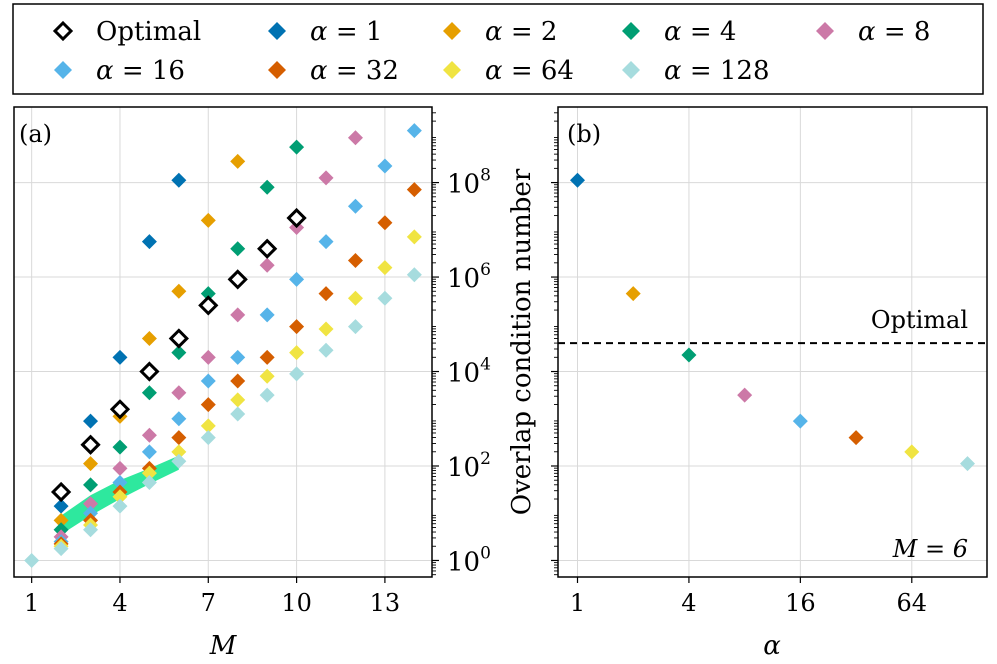 The image size is (997, 664). Describe the element at coordinates (700, 32) in the screenshot. I see `legend-label: α = 4` at that location.